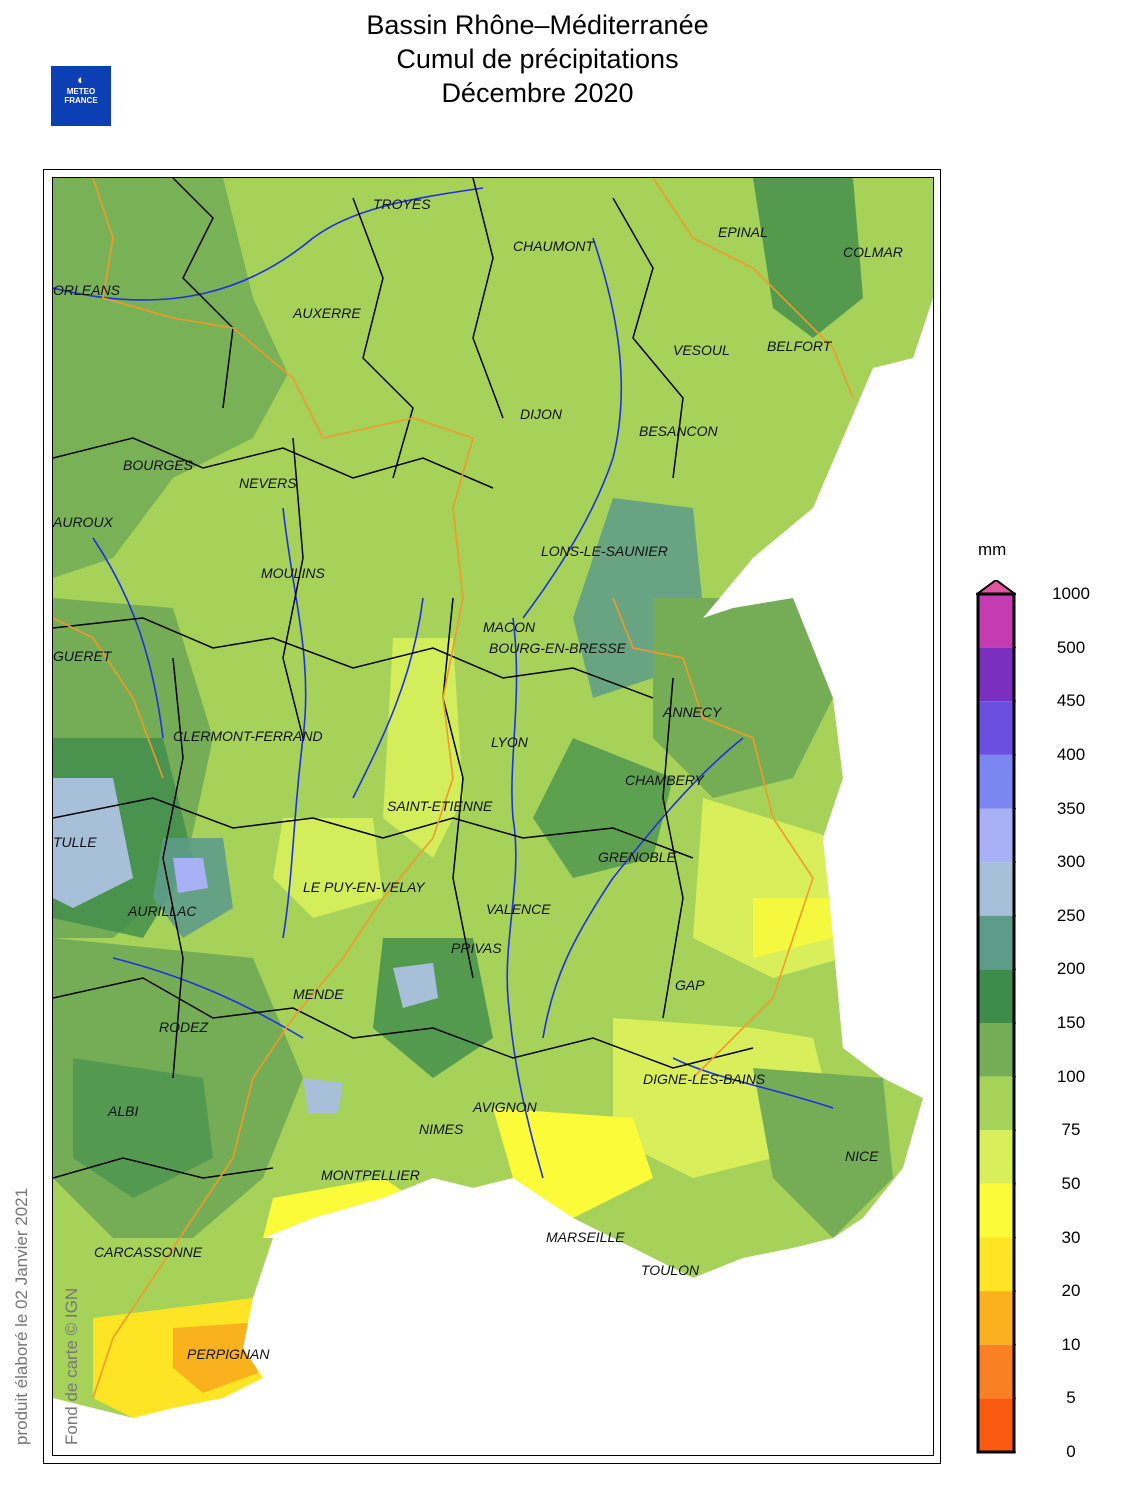  Describe the element at coordinates (992, 549) in the screenshot. I see `legend-unit: mm` at that location.